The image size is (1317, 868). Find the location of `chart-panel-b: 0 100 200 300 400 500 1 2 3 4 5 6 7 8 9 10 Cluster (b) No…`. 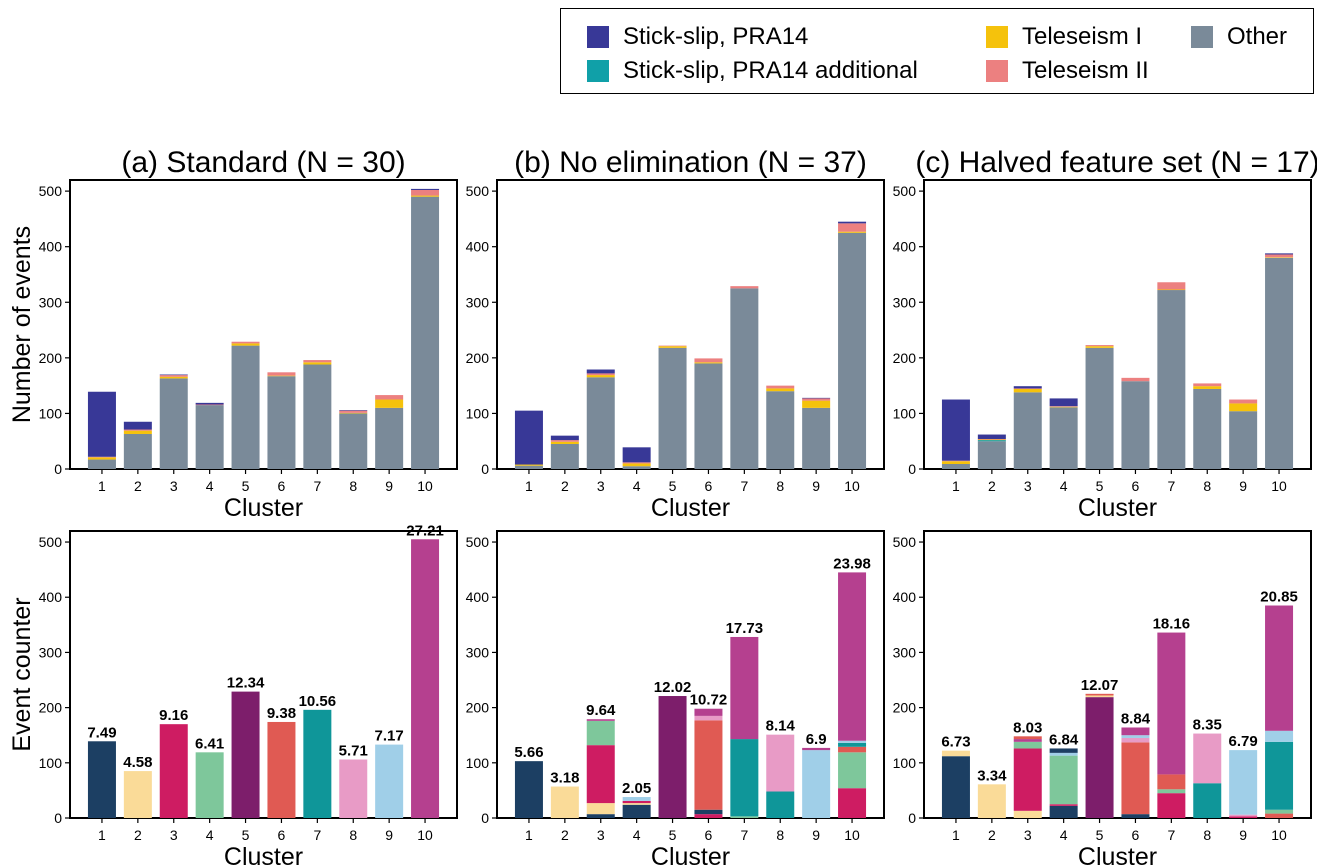

chart-panel-b: 0 100 200 300 400 500 1 2 3 4 5 6 7 8 9 10 Cluster (b) No… is located at coordinates (675, 334).